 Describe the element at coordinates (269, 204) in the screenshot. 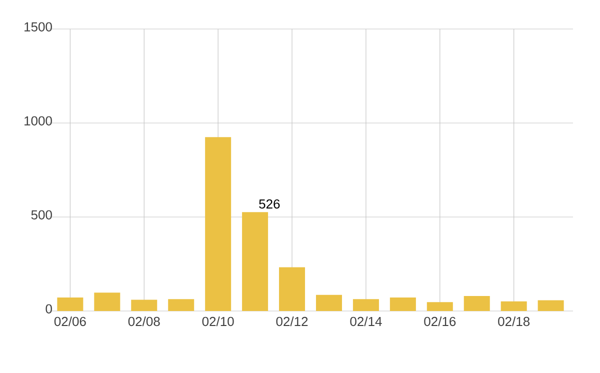

I see `data-label: 526` at that location.